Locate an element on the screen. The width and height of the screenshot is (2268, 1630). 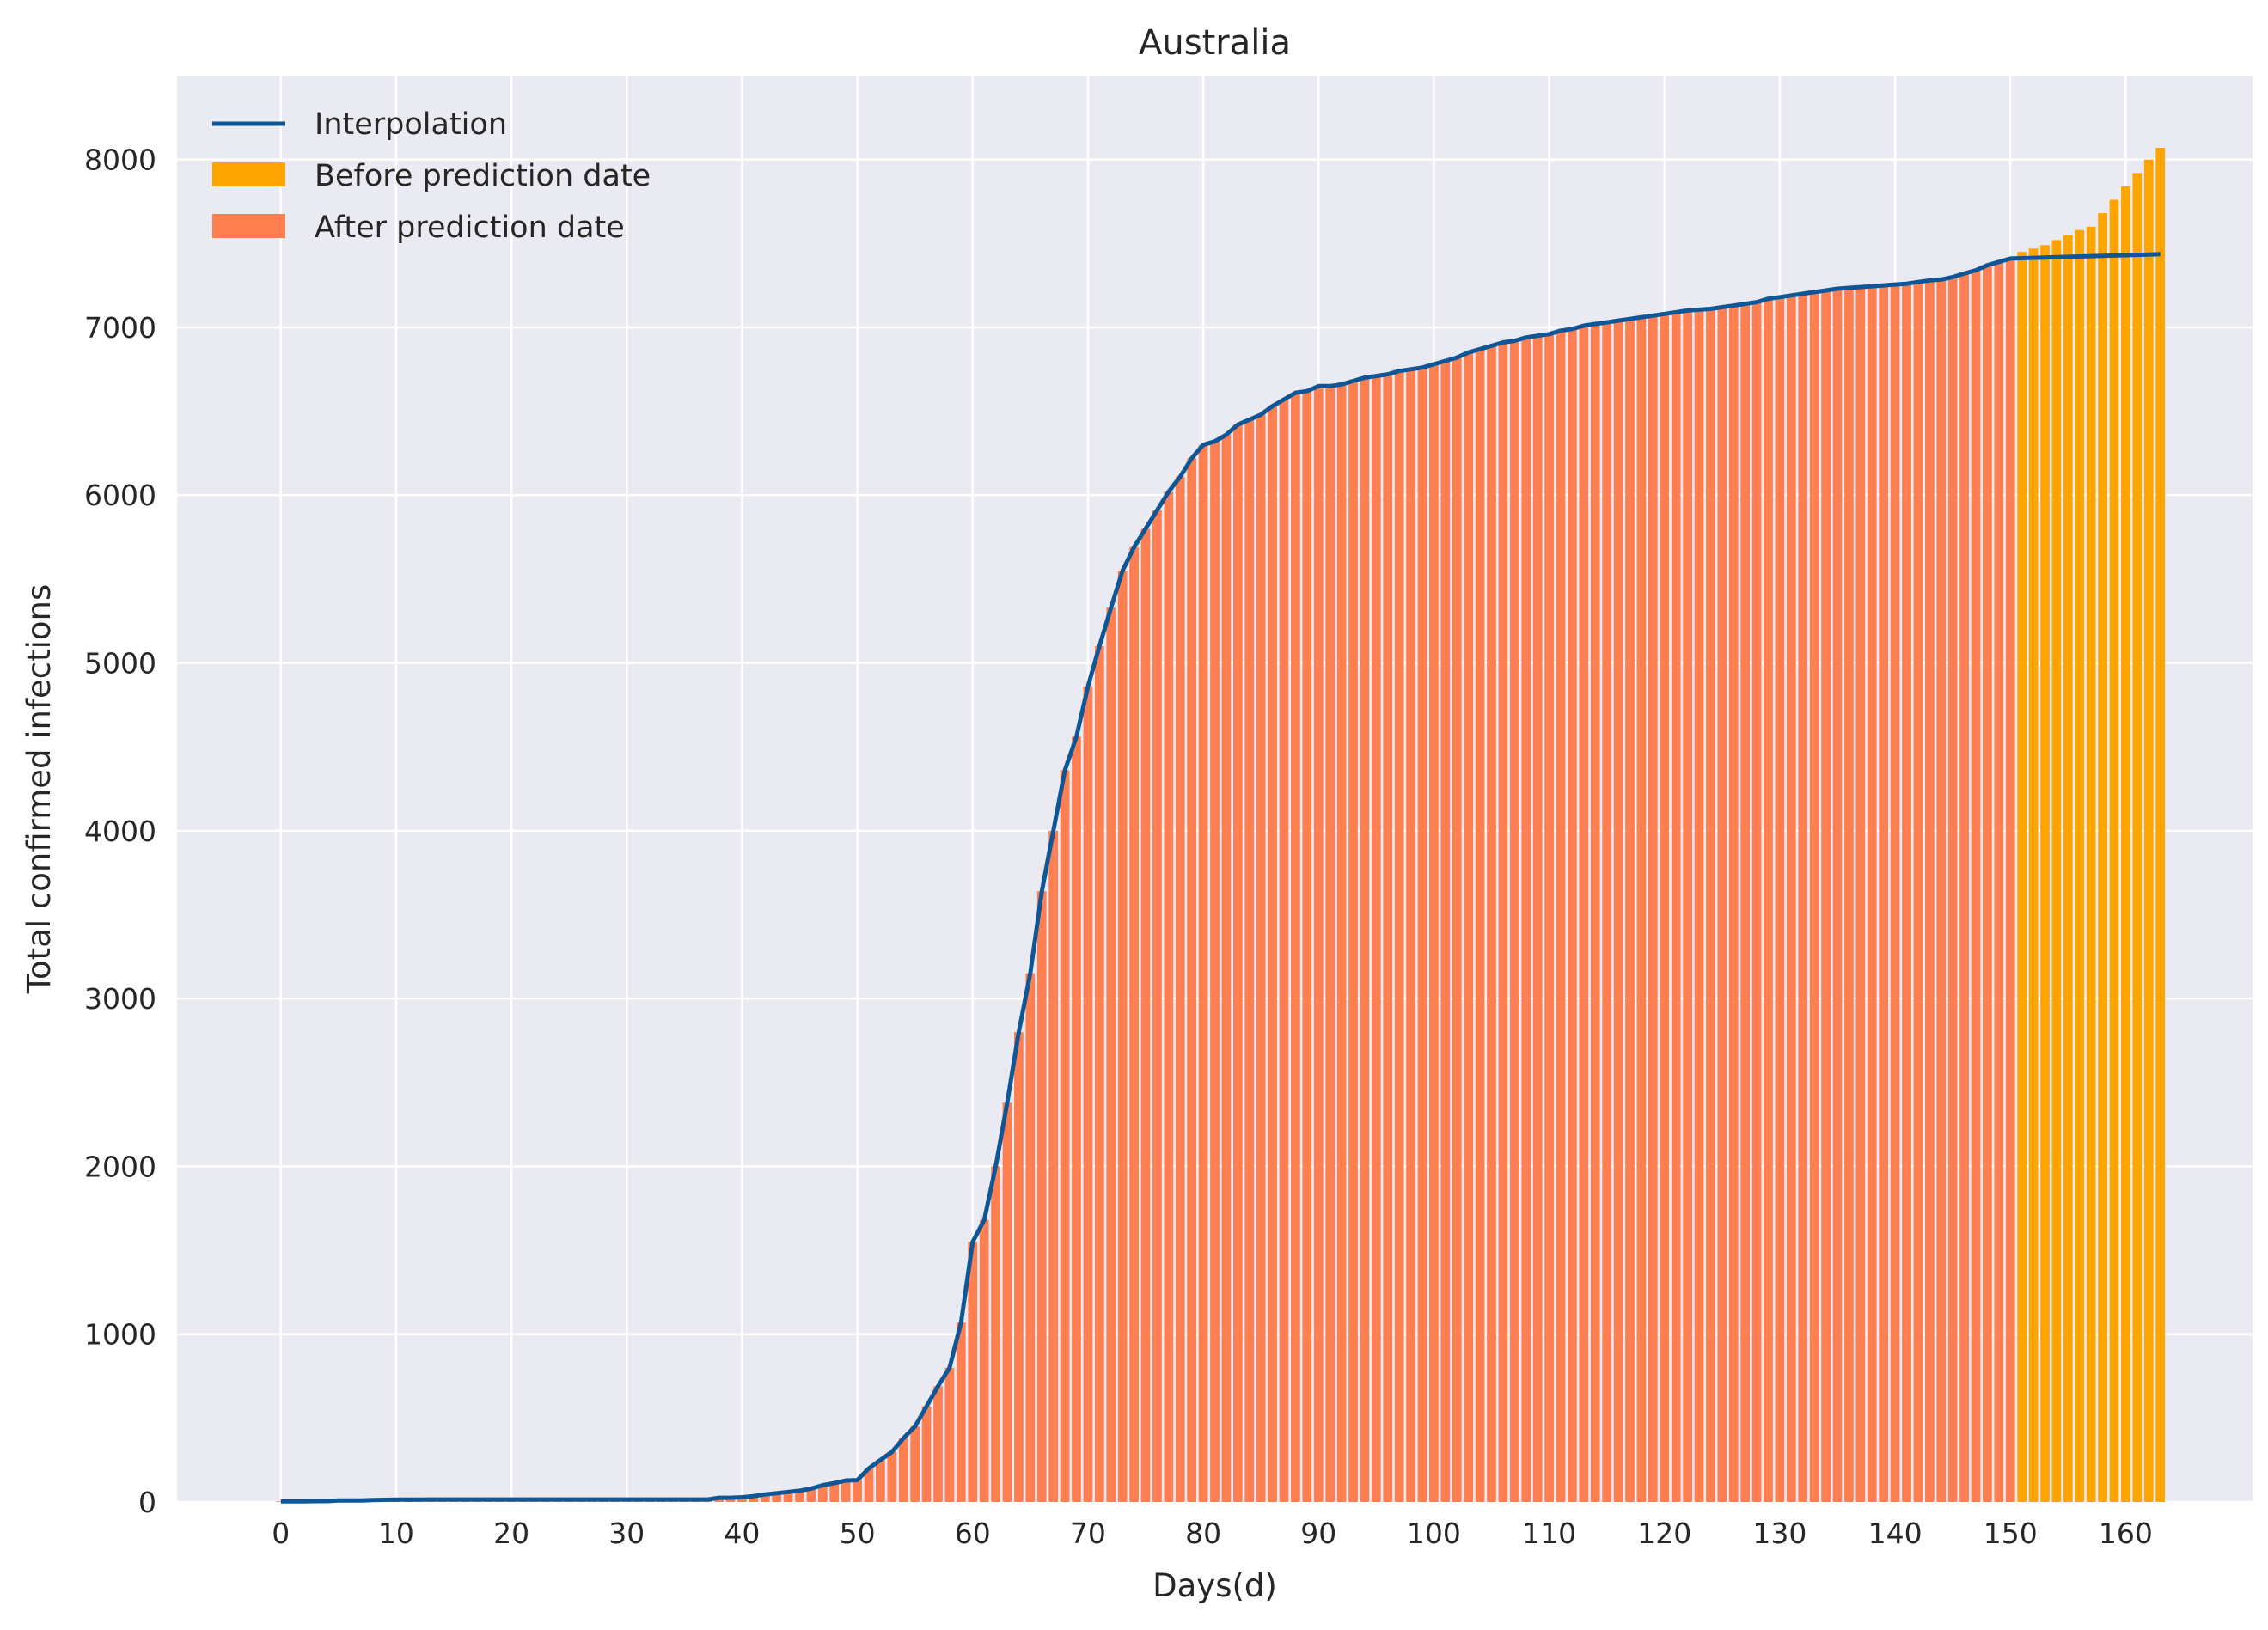
y-tick-label: 7000 is located at coordinates (120, 328).